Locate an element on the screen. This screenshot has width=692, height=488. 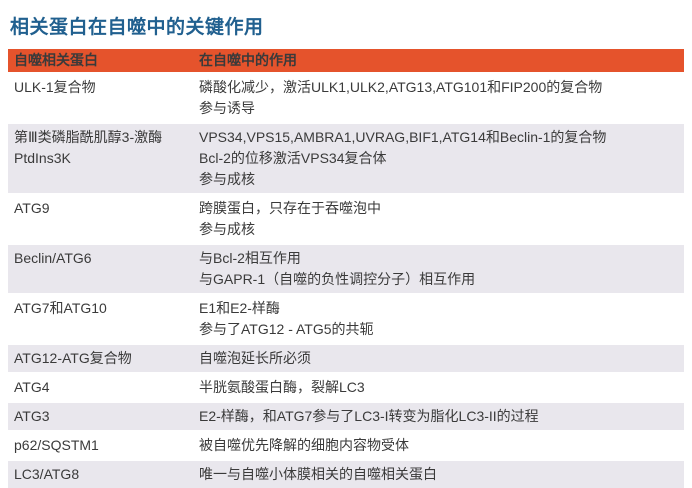
protein-cell: ATG7和ATG10 is located at coordinates (60, 308).